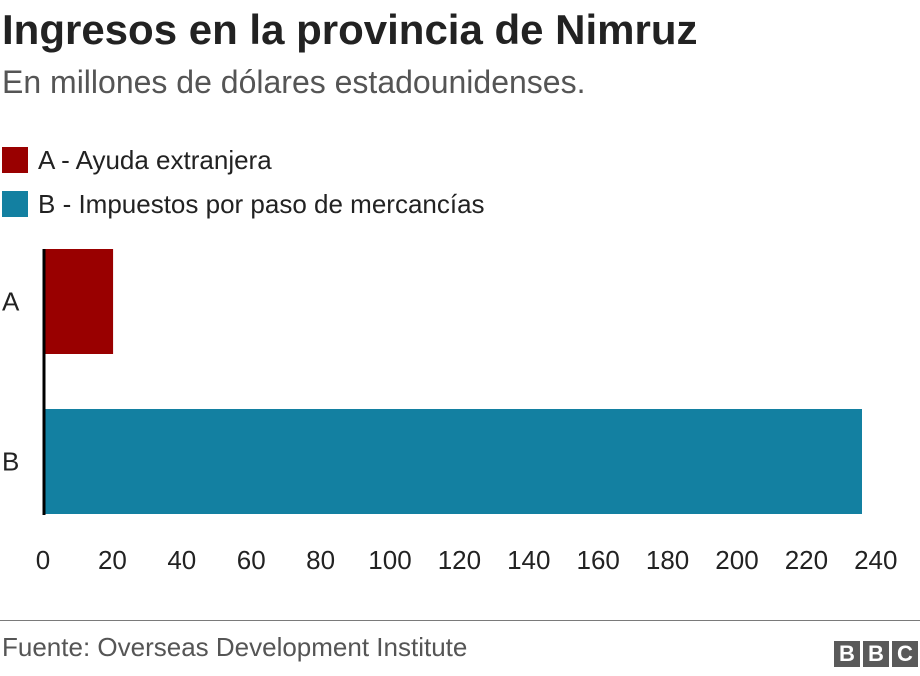 The width and height of the screenshot is (920, 676). What do you see at coordinates (261, 203) in the screenshot?
I see `legend-label-b: B - Impuestos por paso de mercancías` at bounding box center [261, 203].